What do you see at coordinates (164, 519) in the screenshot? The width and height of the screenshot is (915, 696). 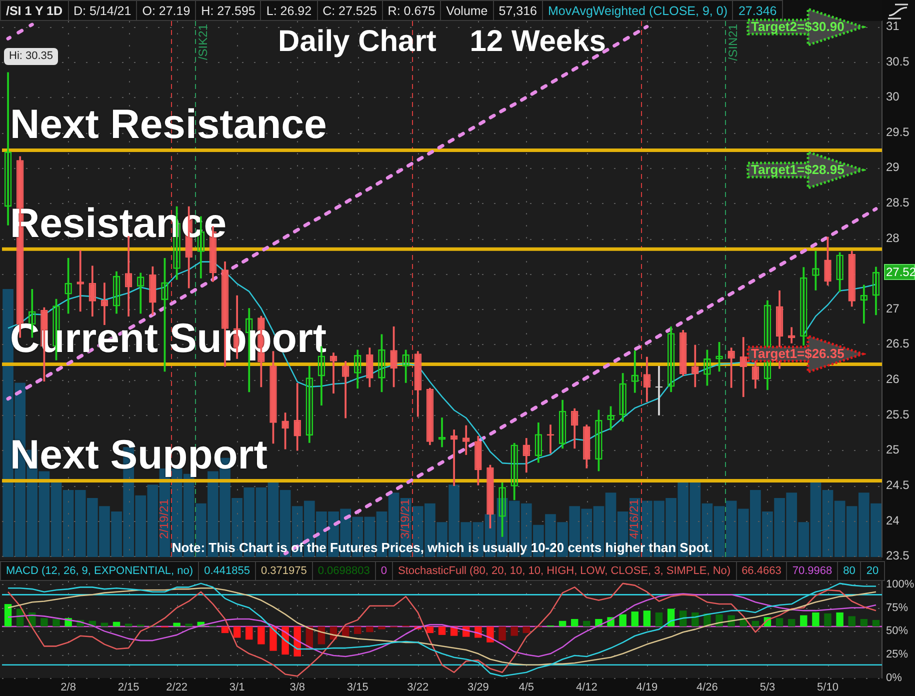 I see `annotation: 2/19/21` at bounding box center [164, 519].